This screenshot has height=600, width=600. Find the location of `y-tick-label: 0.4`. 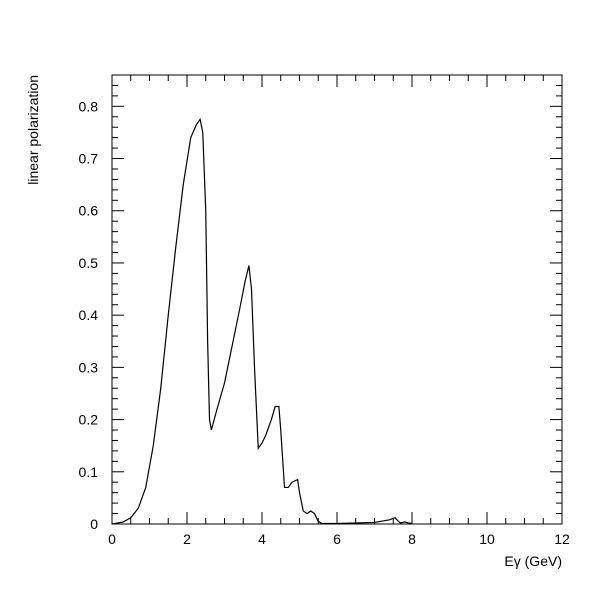

y-tick-label: 0.4 is located at coordinates (89, 315).